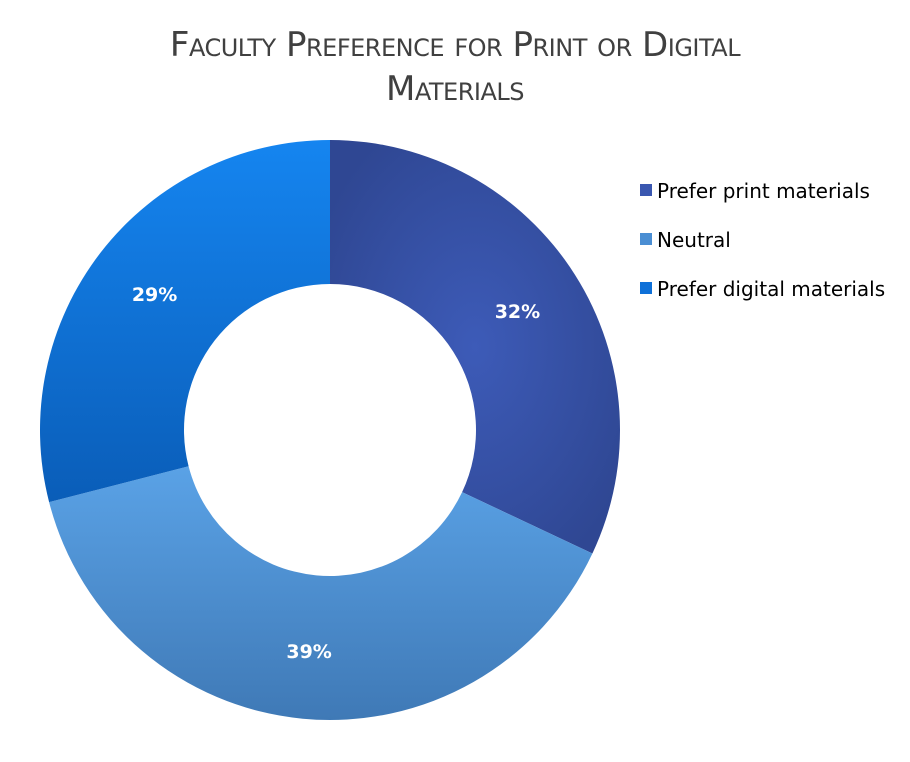 The image size is (910, 762). Describe the element at coordinates (771, 289) in the screenshot. I see `legend-label-prefer-digital: Prefer digital materials` at that location.